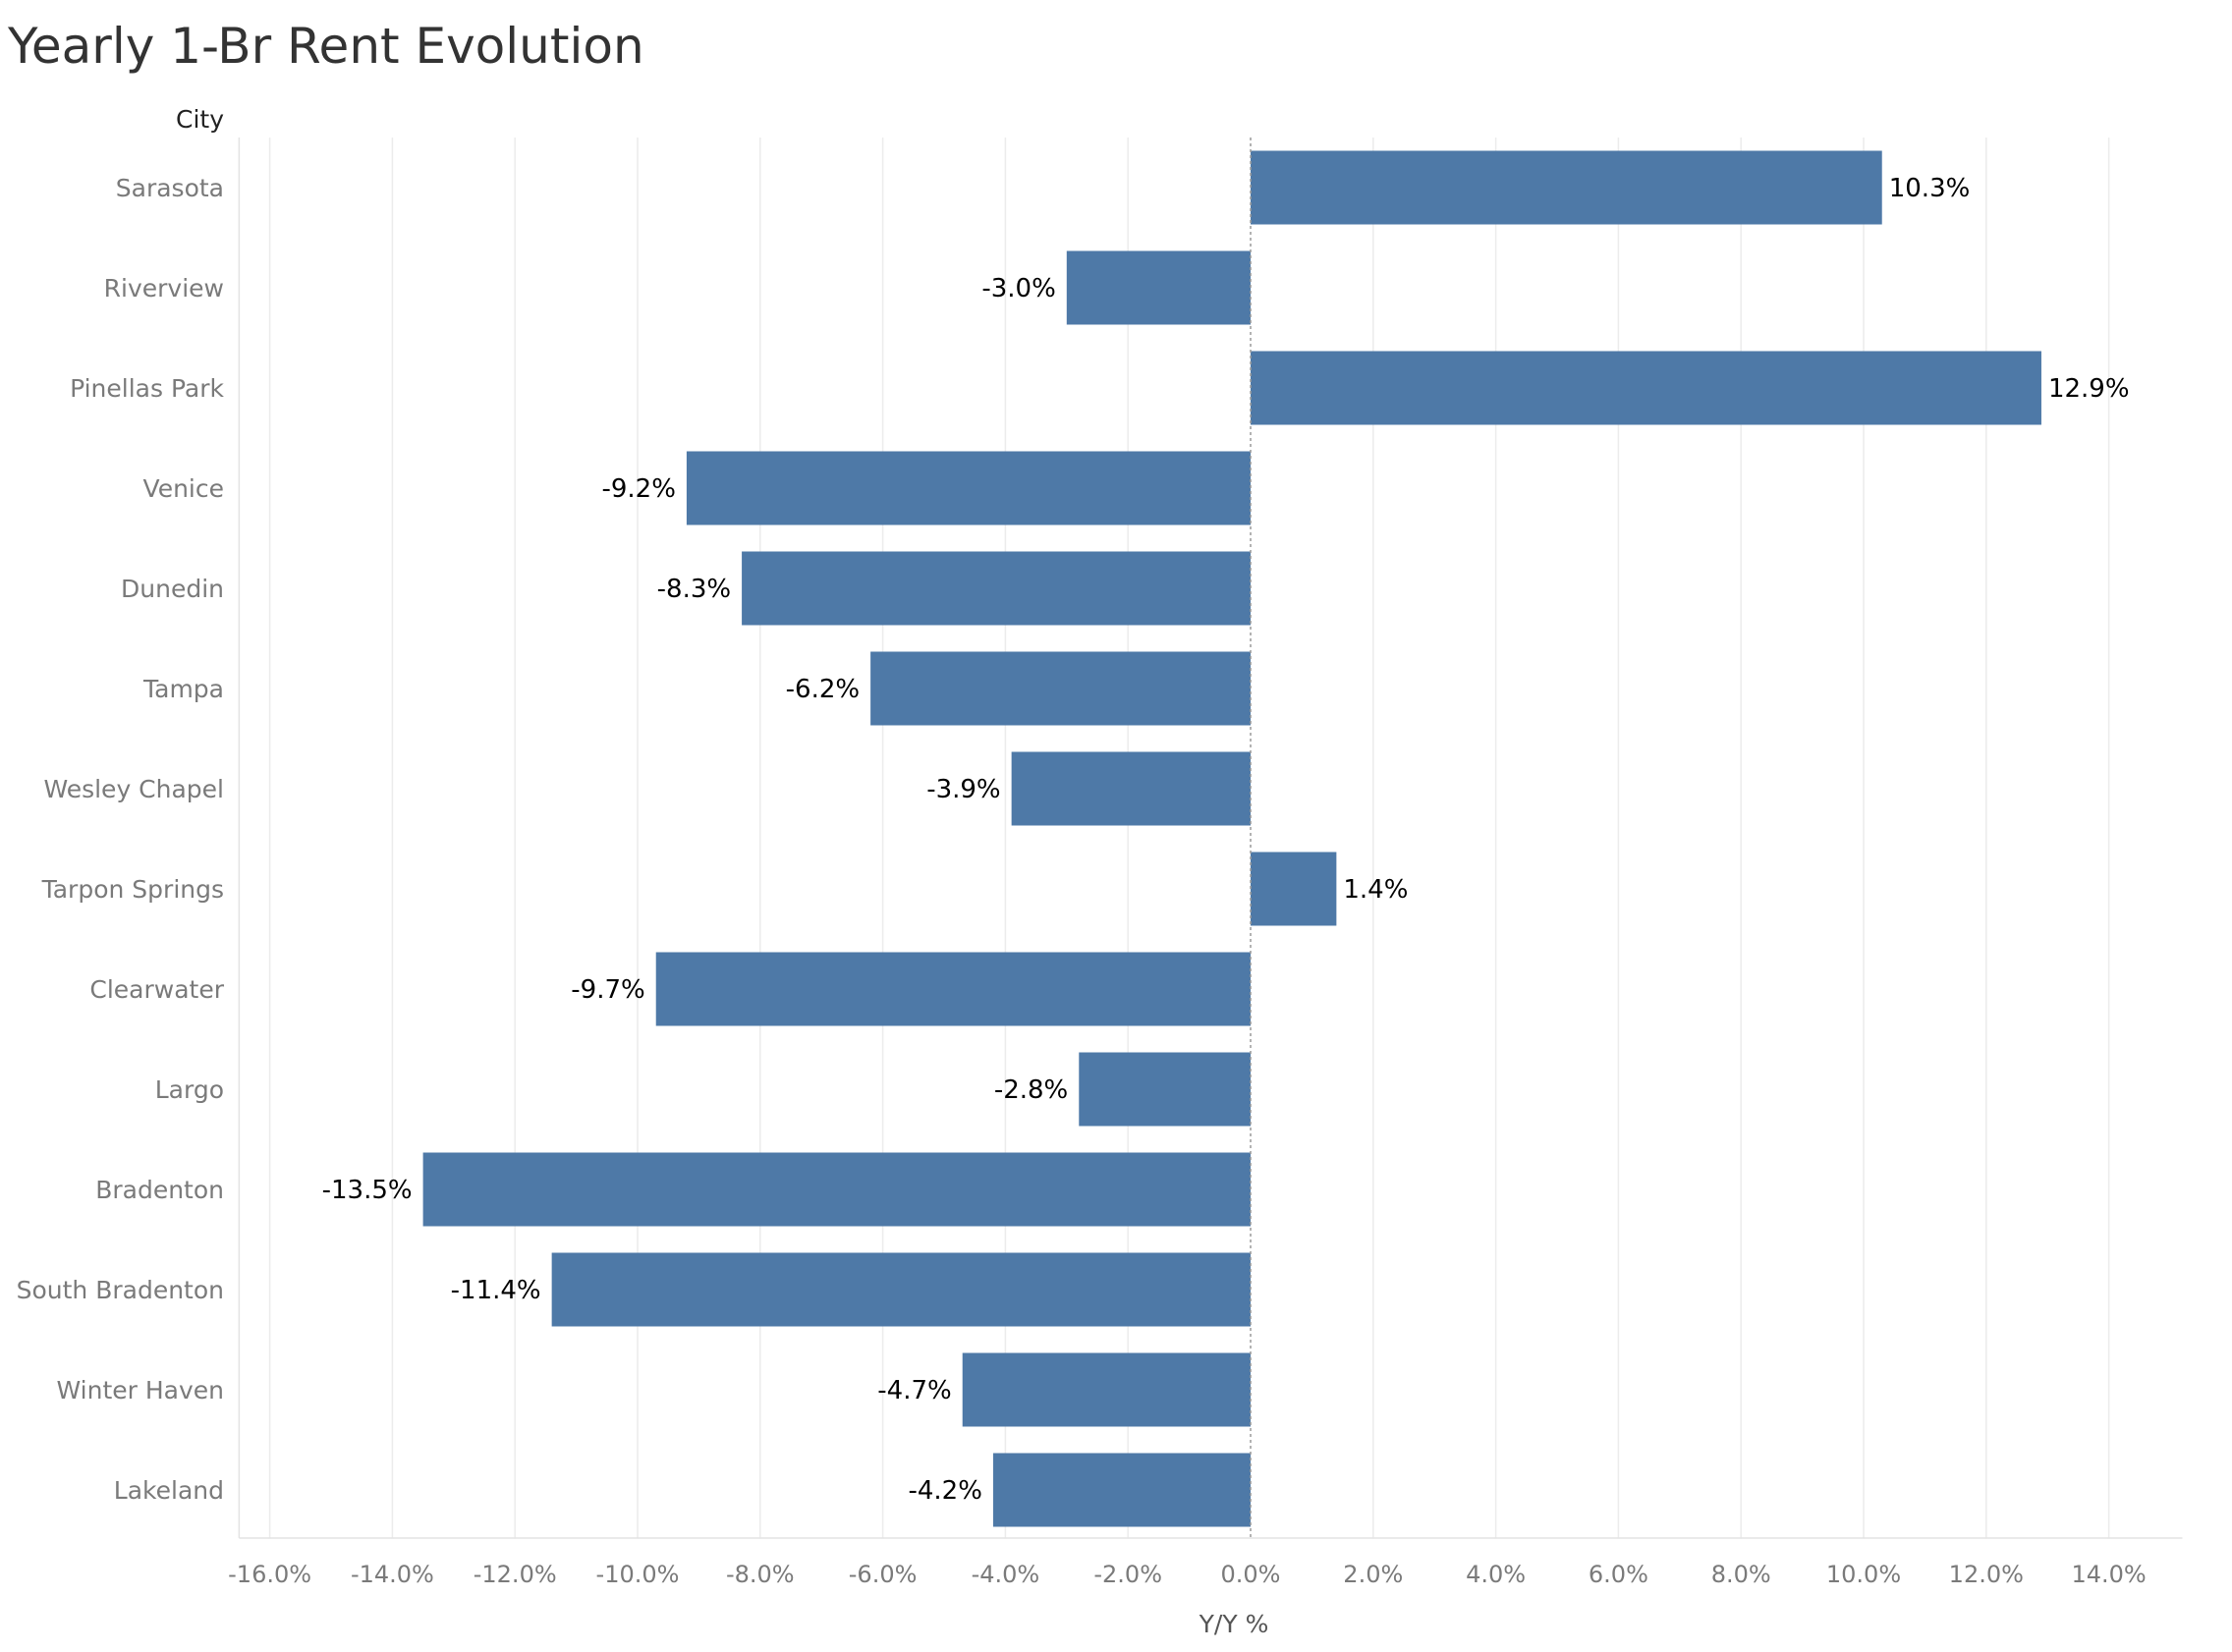  Describe the element at coordinates (2109, 1575) in the screenshot. I see `x-tick-label: 14.0%` at that location.